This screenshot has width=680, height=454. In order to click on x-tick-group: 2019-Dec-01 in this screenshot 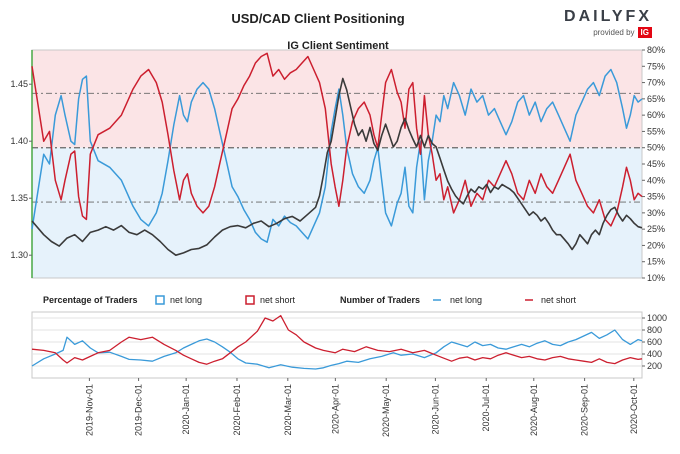, I will do `click(139, 410)`.